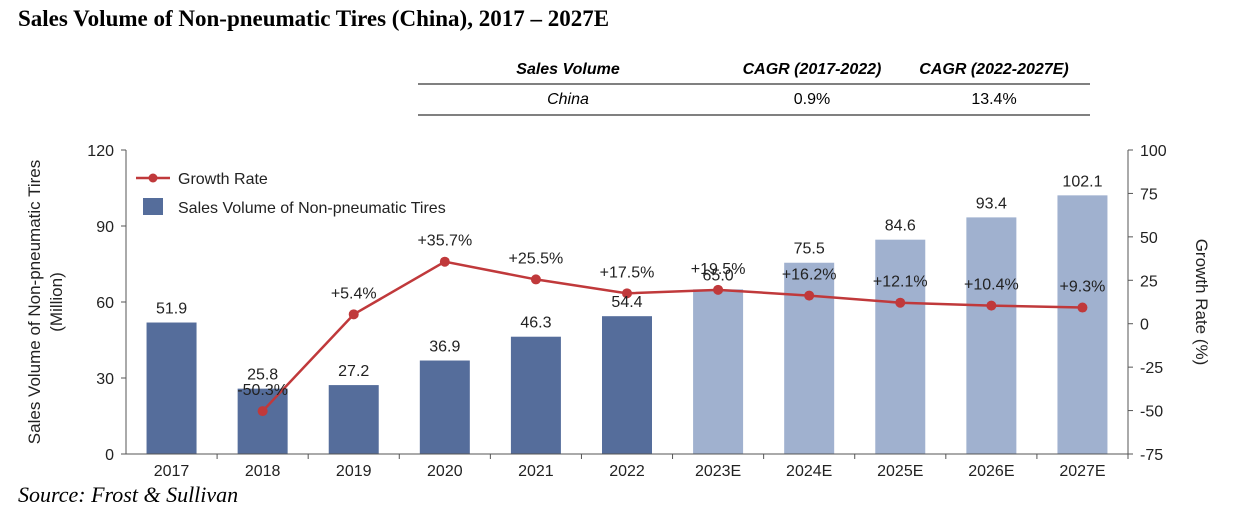 The image size is (1234, 524). Describe the element at coordinates (263, 471) in the screenshot. I see `x-tick-label: 2018` at that location.